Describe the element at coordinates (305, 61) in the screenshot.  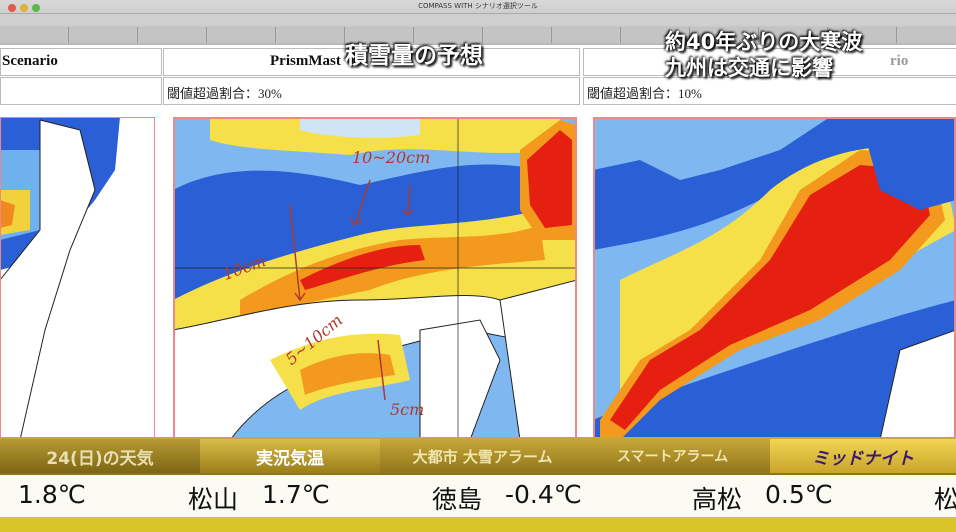
I see `column-header: PrismMast` at that location.